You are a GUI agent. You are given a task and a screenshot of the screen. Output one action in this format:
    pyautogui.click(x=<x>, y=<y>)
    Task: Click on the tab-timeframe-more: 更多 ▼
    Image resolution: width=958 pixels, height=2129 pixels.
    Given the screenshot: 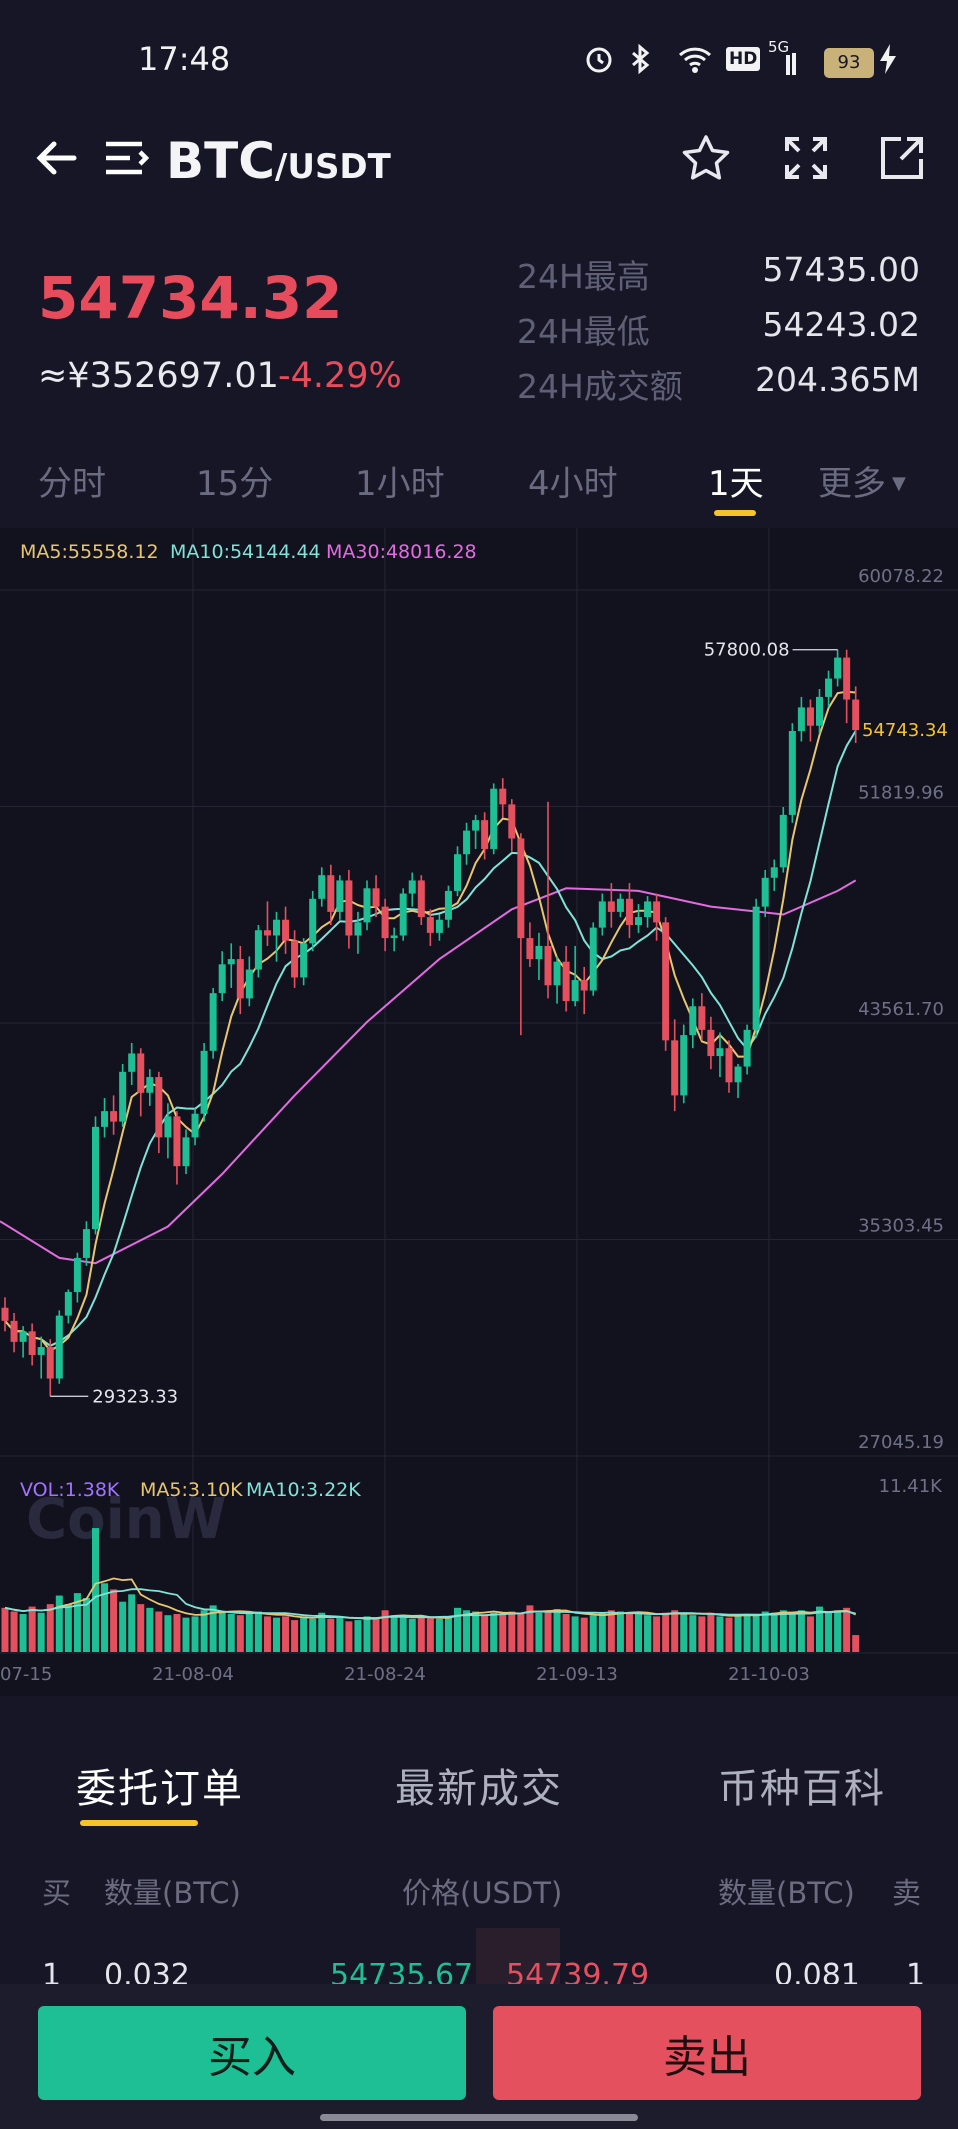 What is the action you would take?
    pyautogui.click(x=862, y=480)
    